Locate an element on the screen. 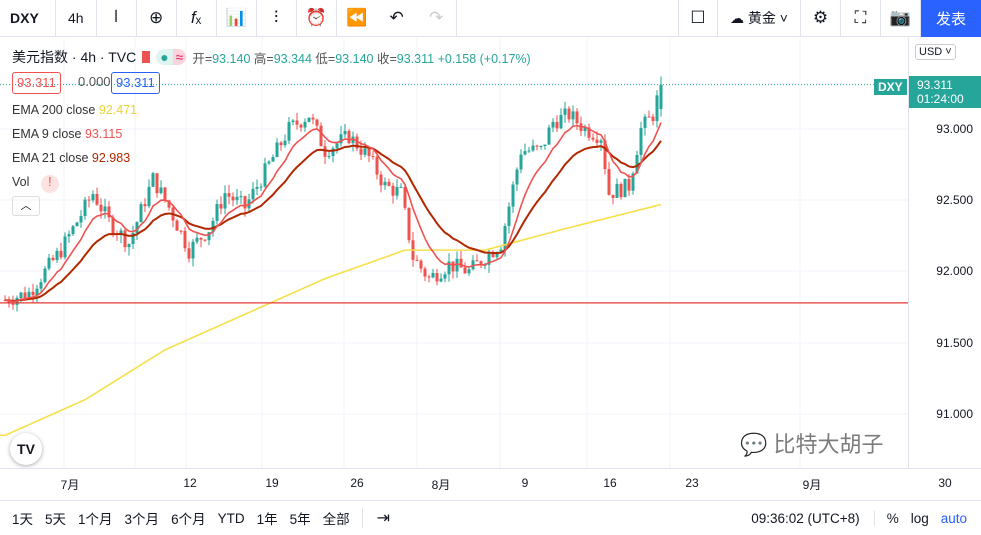 Image resolution: width=981 pixels, height=535 pixels. camera-icon: 📷 is located at coordinates (901, 18).